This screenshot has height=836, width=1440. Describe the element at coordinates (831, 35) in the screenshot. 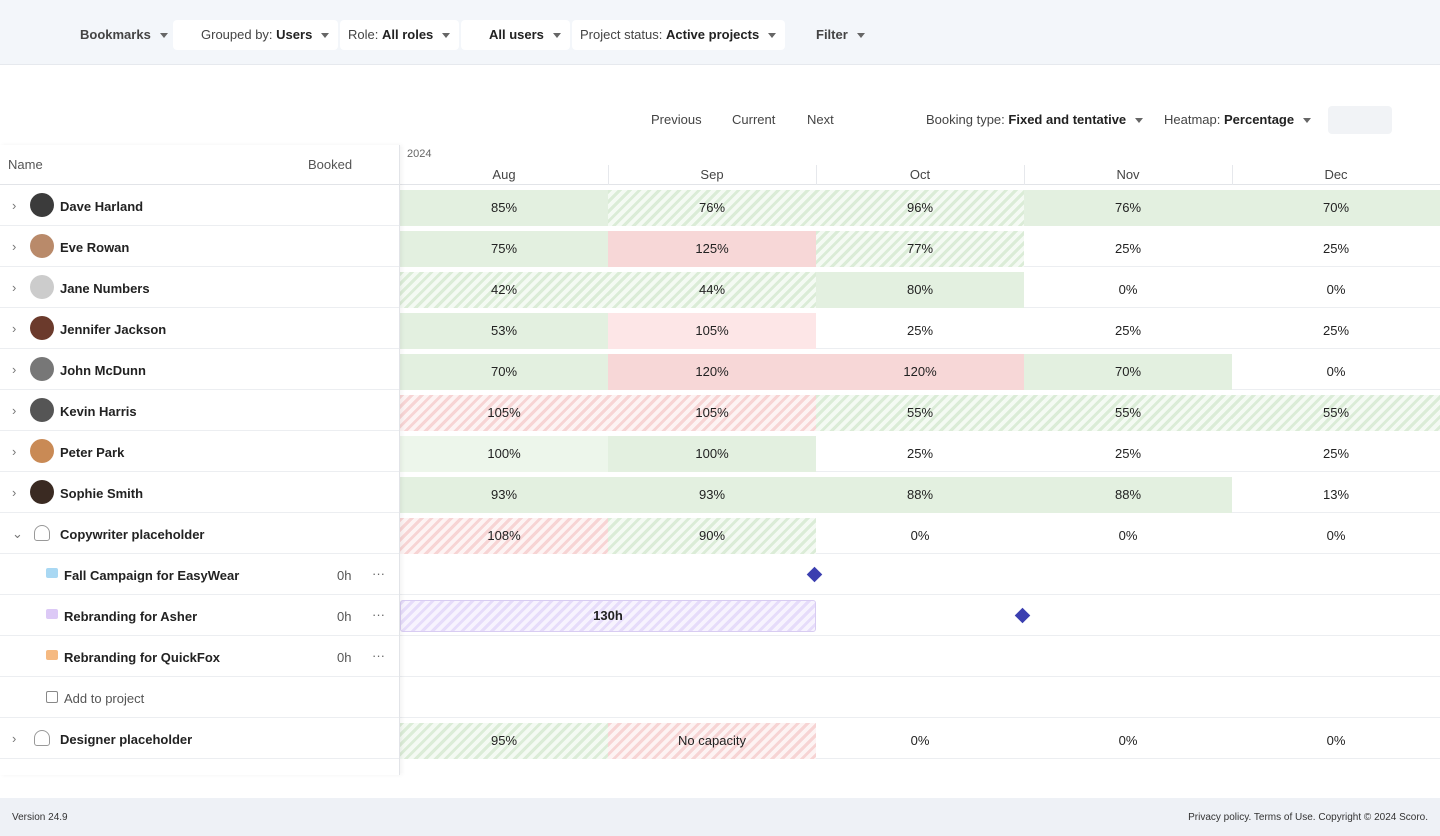

I see `filter: Filter` at that location.